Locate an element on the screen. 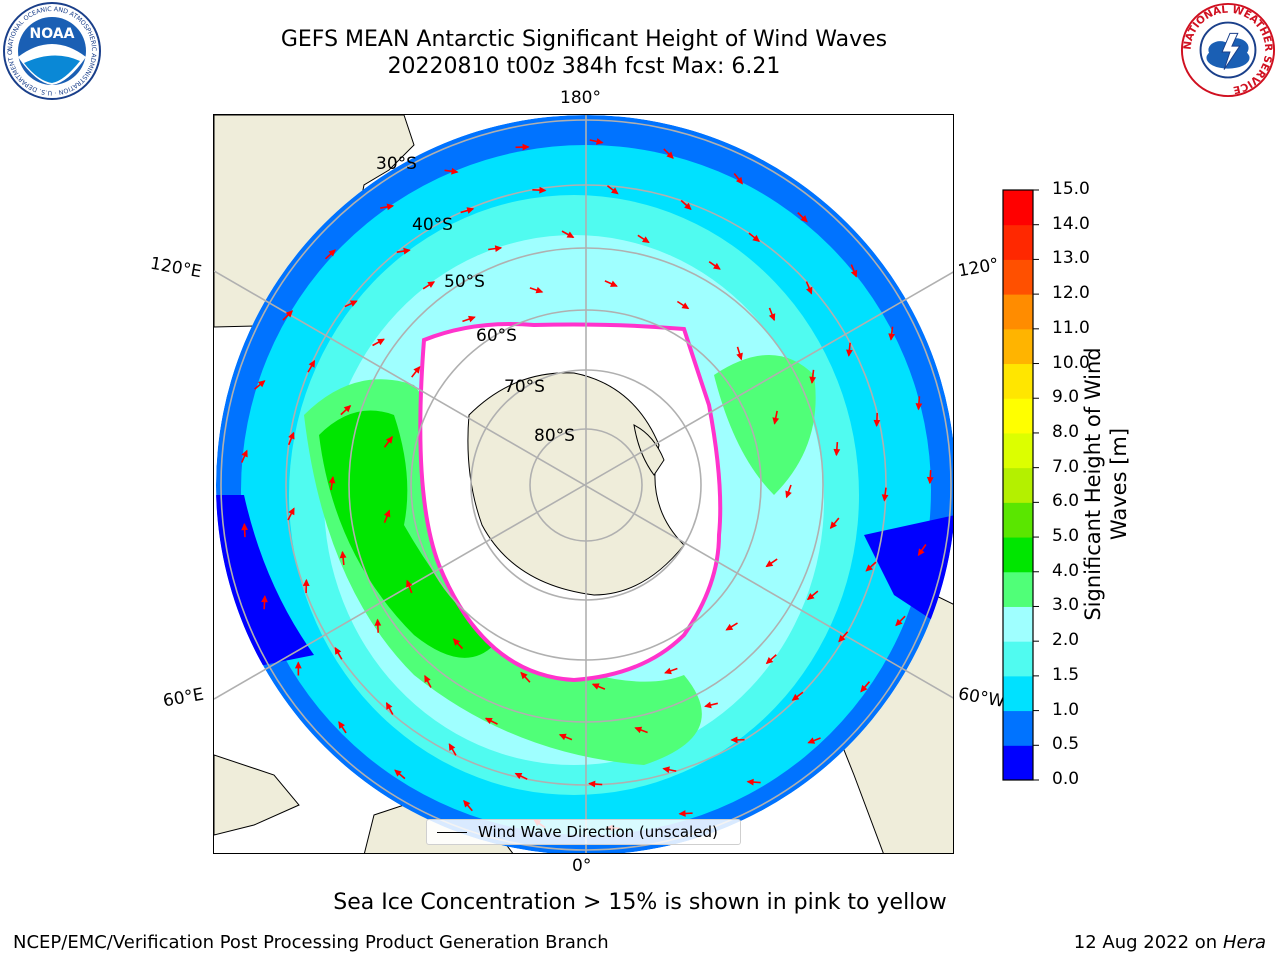  colorbar-tick-label: 4.0 is located at coordinates (1066, 570).